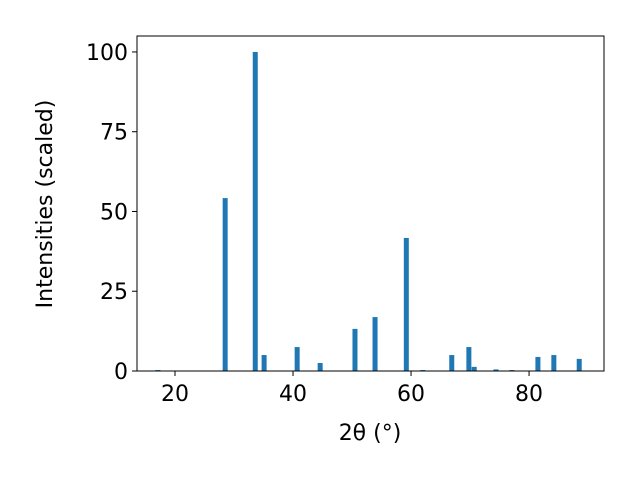 The image size is (640, 480). I want to click on y-tick-label: 75, so click(114, 133).